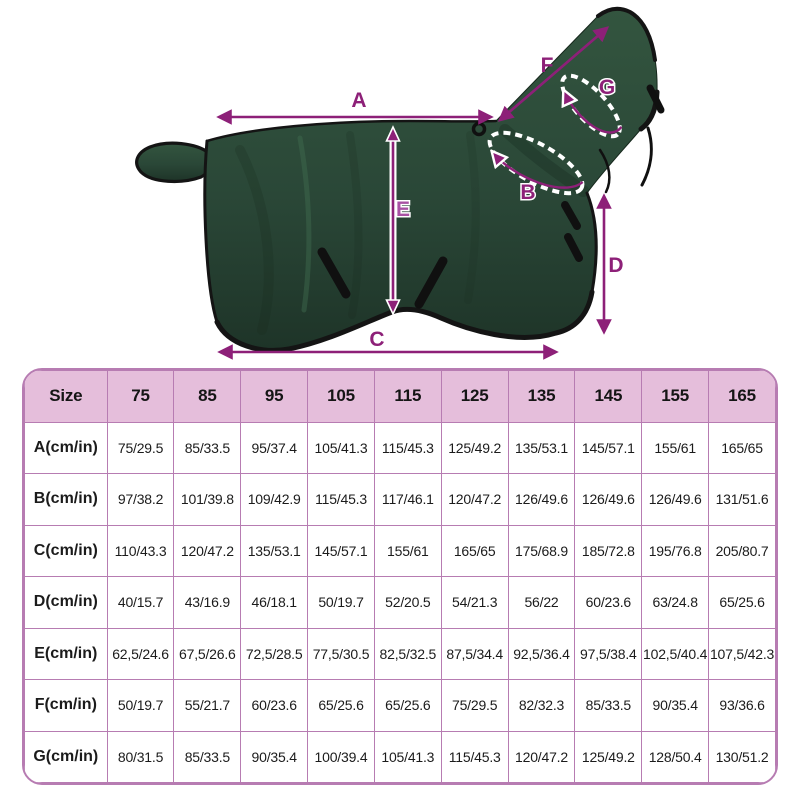 The image size is (800, 800). What do you see at coordinates (474, 396) in the screenshot?
I see `column-header: 125` at bounding box center [474, 396].